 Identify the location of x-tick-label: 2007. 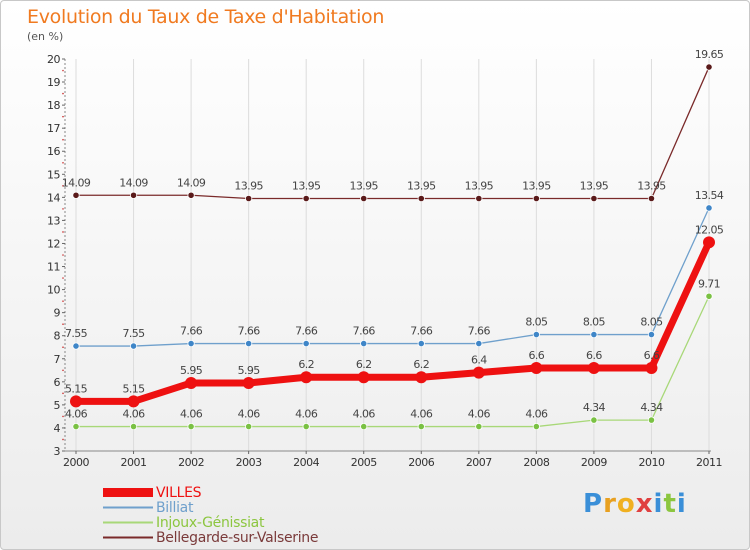
(479, 462).